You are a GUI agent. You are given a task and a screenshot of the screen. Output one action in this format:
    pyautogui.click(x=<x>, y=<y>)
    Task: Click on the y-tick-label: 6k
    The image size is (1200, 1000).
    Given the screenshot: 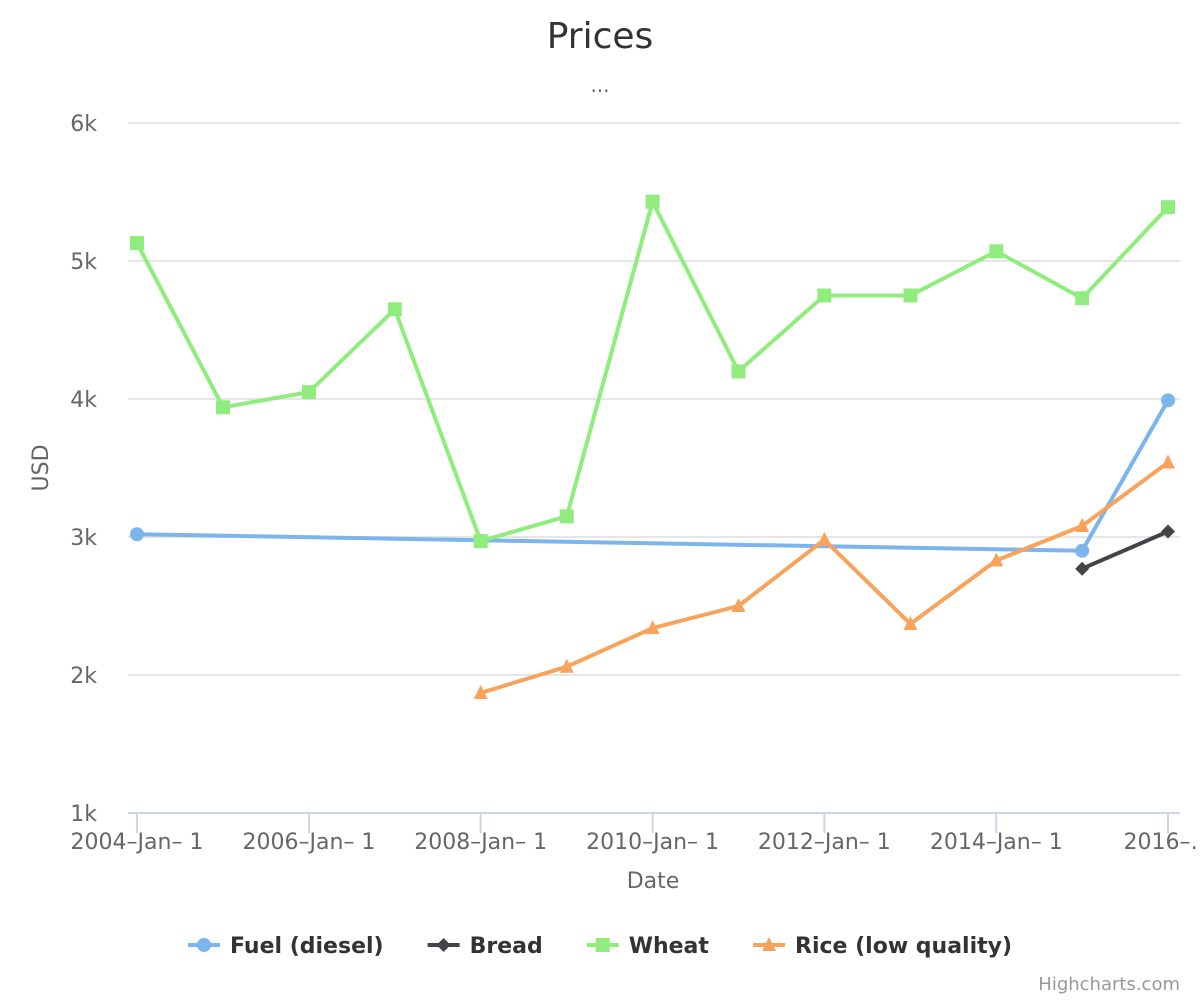 What is the action you would take?
    pyautogui.click(x=83, y=124)
    